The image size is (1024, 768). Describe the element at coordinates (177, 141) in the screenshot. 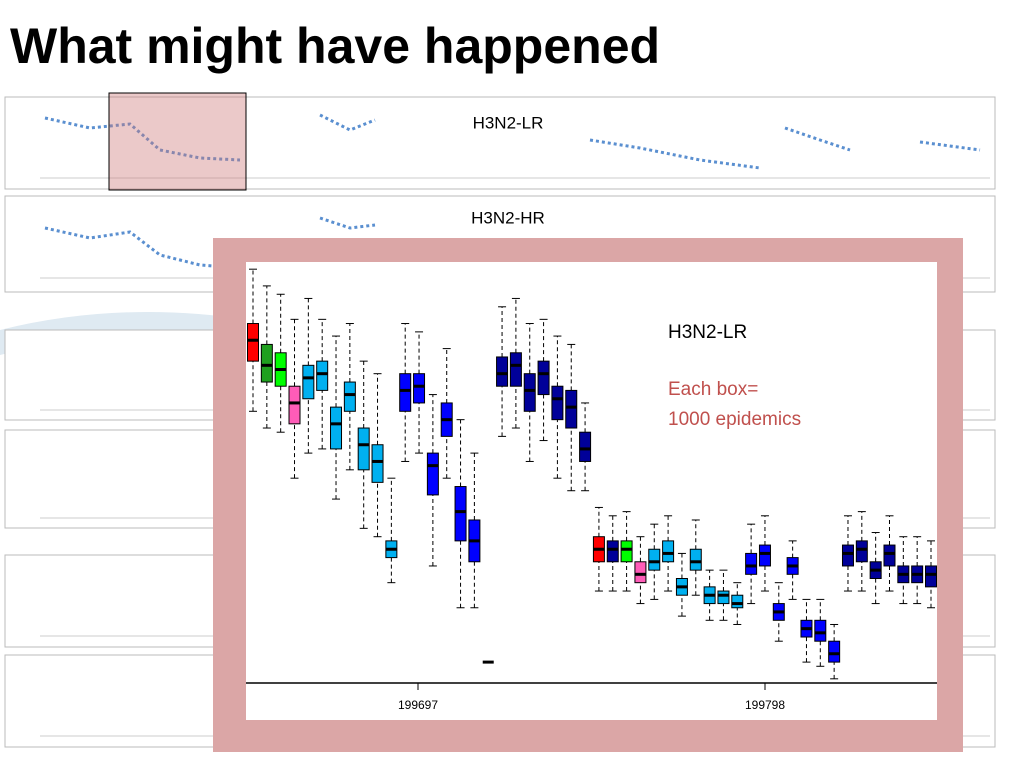

I see `highlight-box` at that location.